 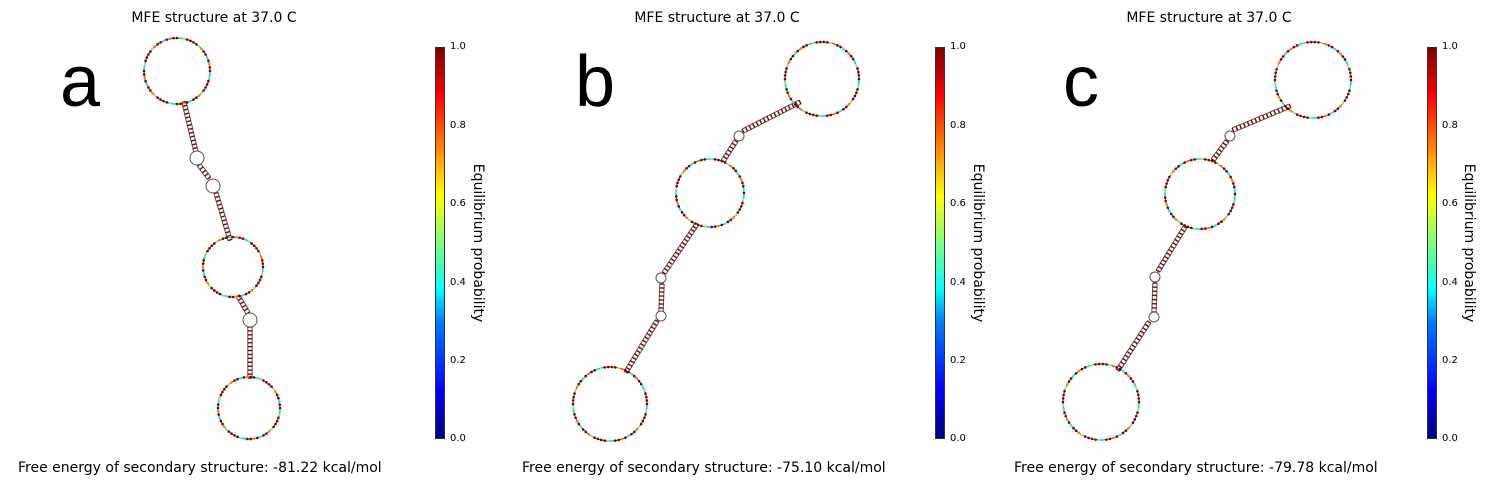 I want to click on panel-letter: b, so click(x=595, y=82).